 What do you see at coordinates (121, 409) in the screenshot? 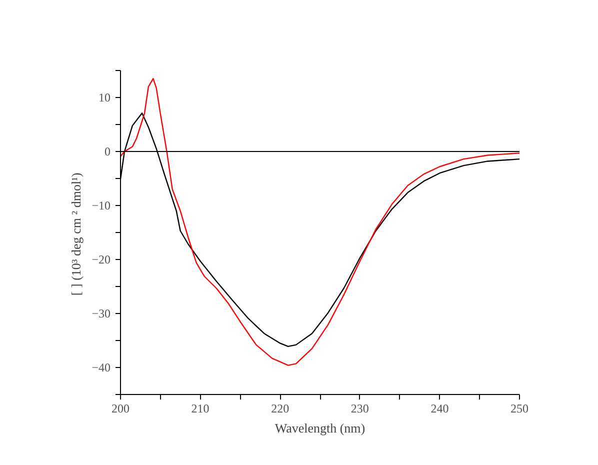
I see `x-tick-label: 200` at bounding box center [121, 409].